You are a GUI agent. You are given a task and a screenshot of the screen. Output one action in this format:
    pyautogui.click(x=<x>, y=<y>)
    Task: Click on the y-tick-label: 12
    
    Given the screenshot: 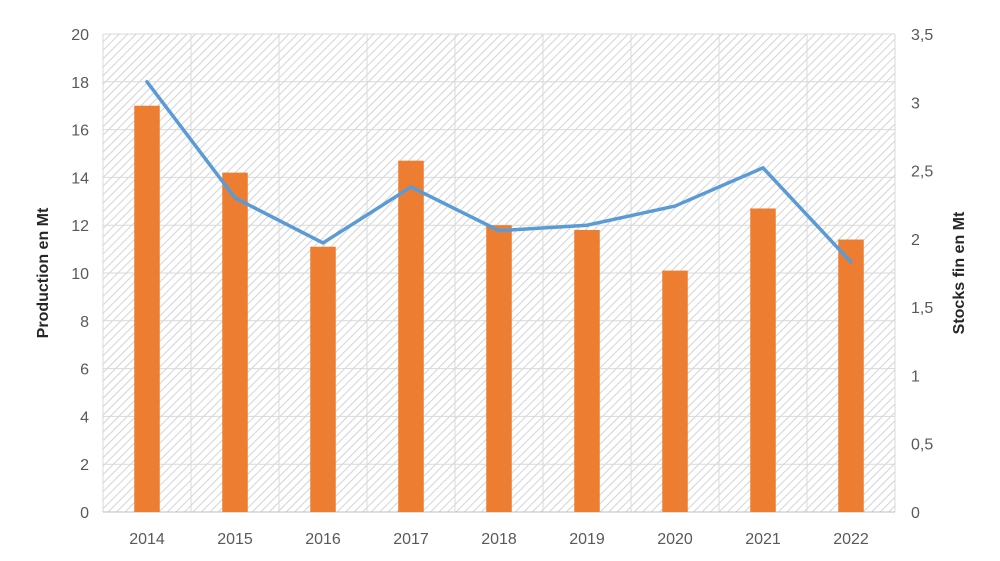 What is the action you would take?
    pyautogui.click(x=80, y=226)
    